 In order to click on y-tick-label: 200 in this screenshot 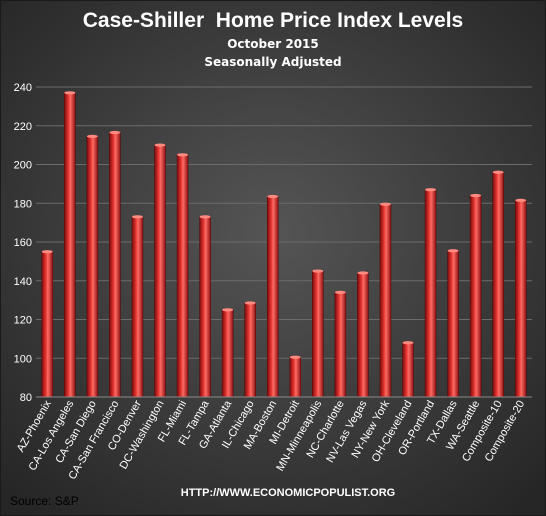, I will do `click(23, 166)`.